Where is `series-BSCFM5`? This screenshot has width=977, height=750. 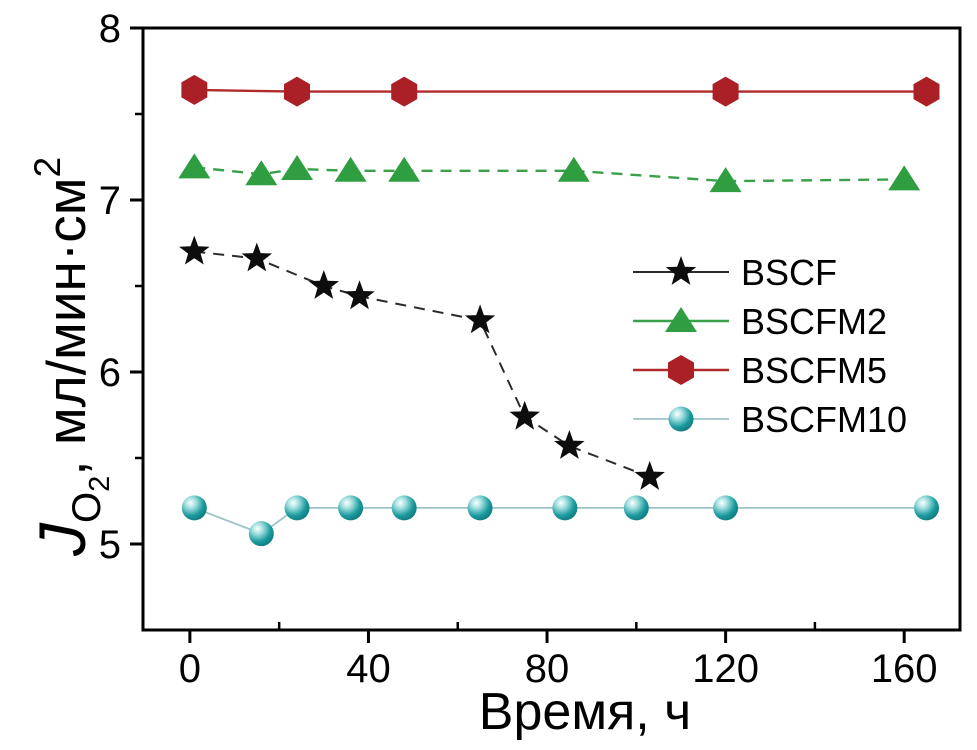
series-BSCFM5 is located at coordinates (560, 90).